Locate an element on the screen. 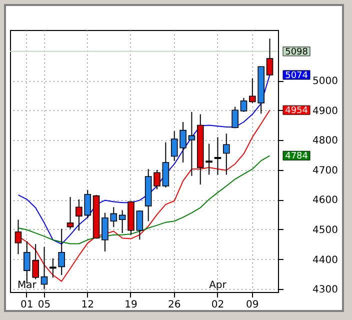 The height and width of the screenshot is (320, 352). y-tick-label: 4300 is located at coordinates (325, 290).